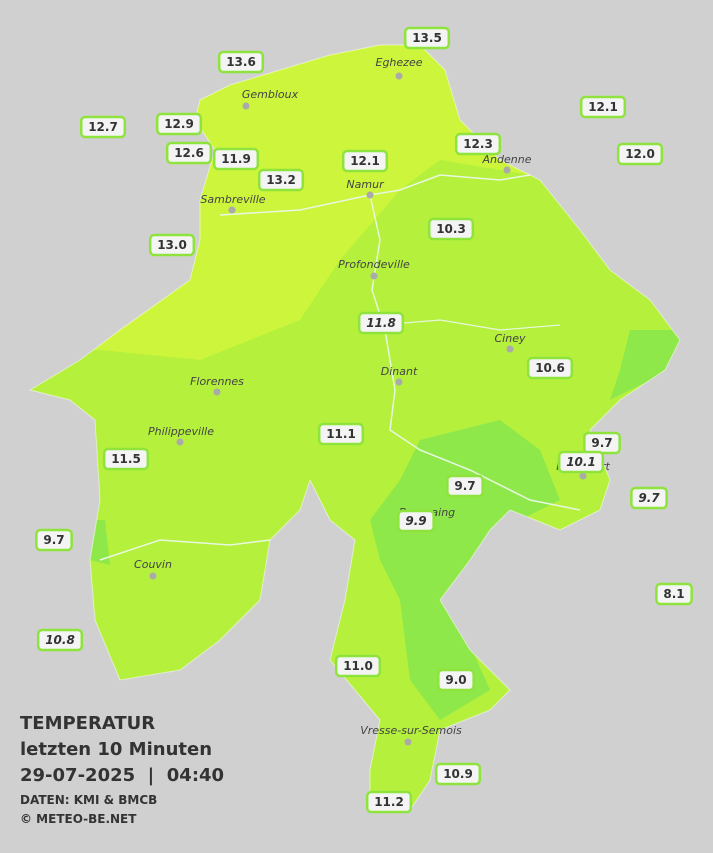 The height and width of the screenshot is (853, 713). What do you see at coordinates (116, 749) in the screenshot?
I see `legend-subtitle: letzten 10 Minuten` at bounding box center [116, 749].